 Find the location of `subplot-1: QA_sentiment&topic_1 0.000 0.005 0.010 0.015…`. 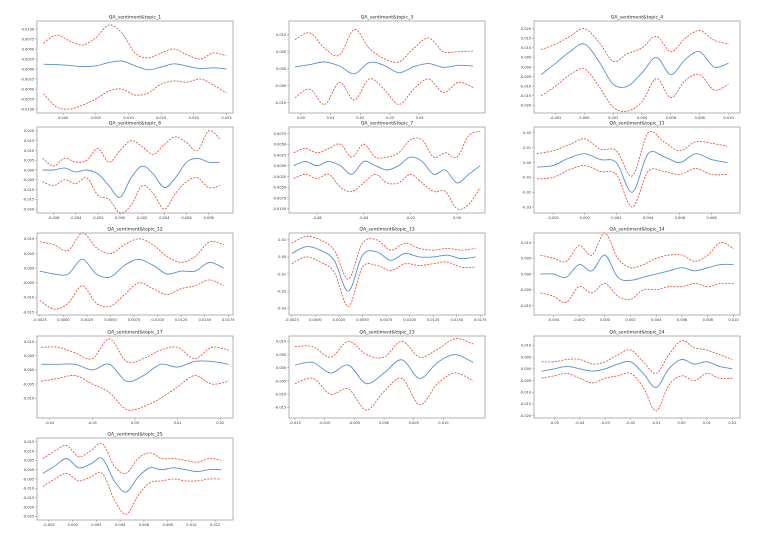

subplot-1: QA_sentiment&topic_1 0.000 0.005 0.010 0.015… is located at coordinates (127, 67).